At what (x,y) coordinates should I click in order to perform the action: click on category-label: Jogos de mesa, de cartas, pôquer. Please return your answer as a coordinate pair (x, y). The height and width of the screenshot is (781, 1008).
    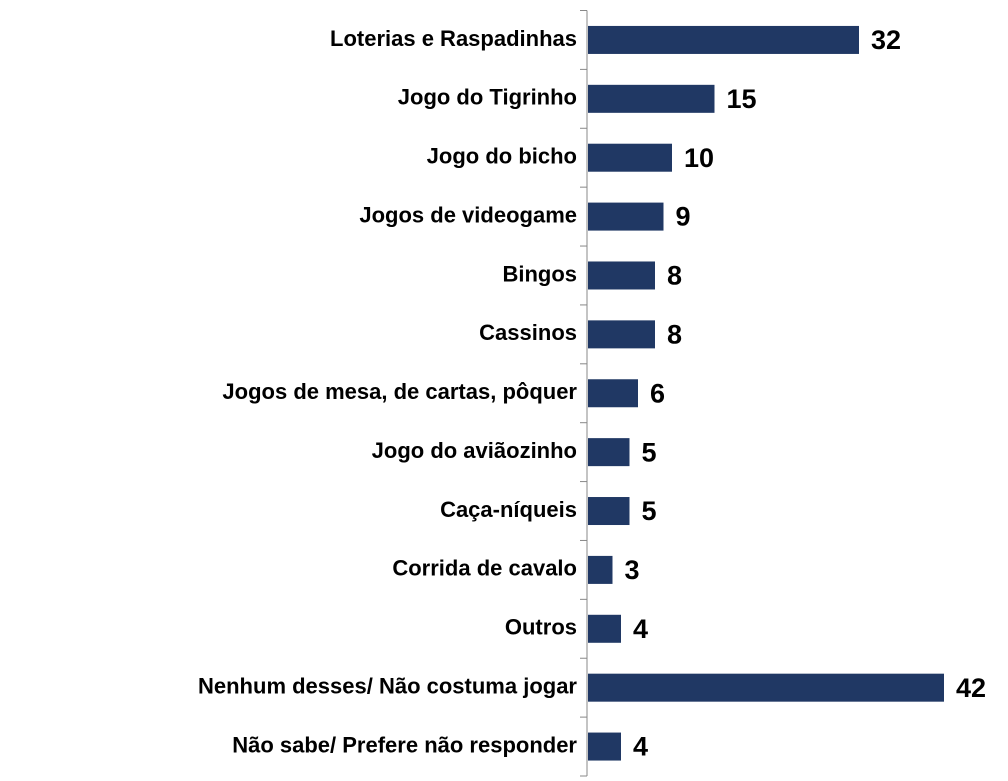
    Looking at the image, I should click on (399, 391).